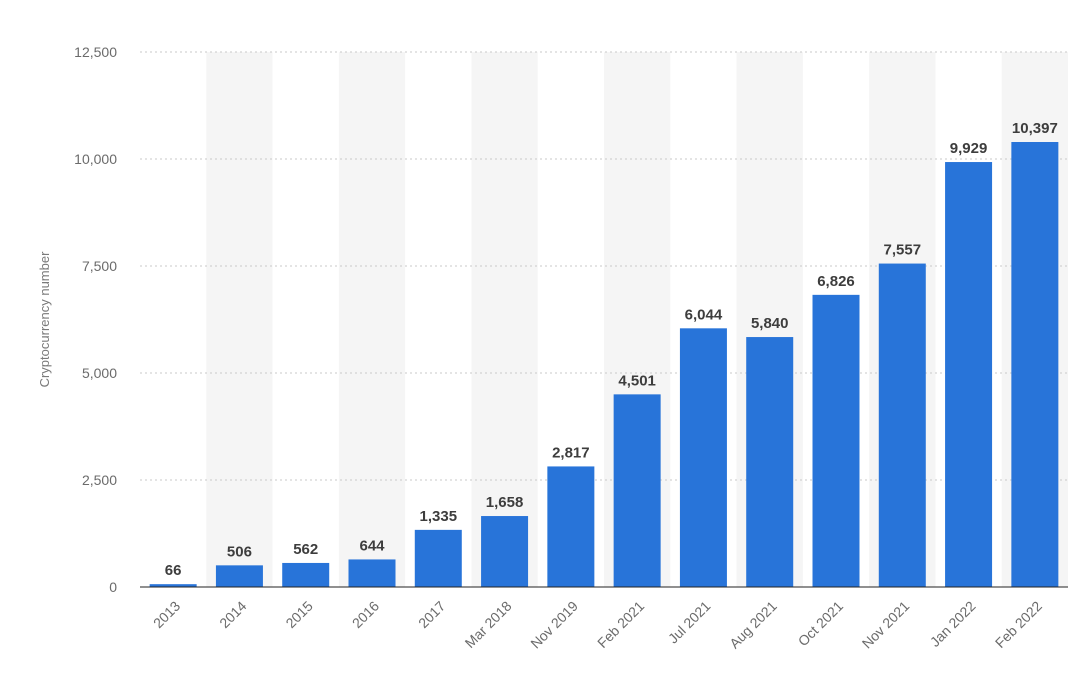 The width and height of the screenshot is (1080, 690). I want to click on y-tick-label: 0, so click(113, 587).